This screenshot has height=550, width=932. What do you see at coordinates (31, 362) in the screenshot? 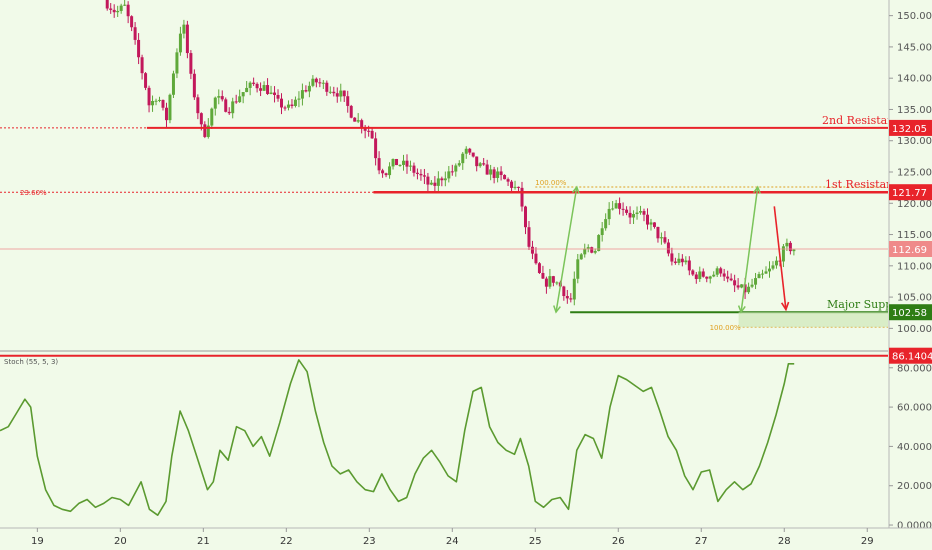
I see `stoch-indicator-label: Stoch (55, 5, 3)` at bounding box center [31, 362].